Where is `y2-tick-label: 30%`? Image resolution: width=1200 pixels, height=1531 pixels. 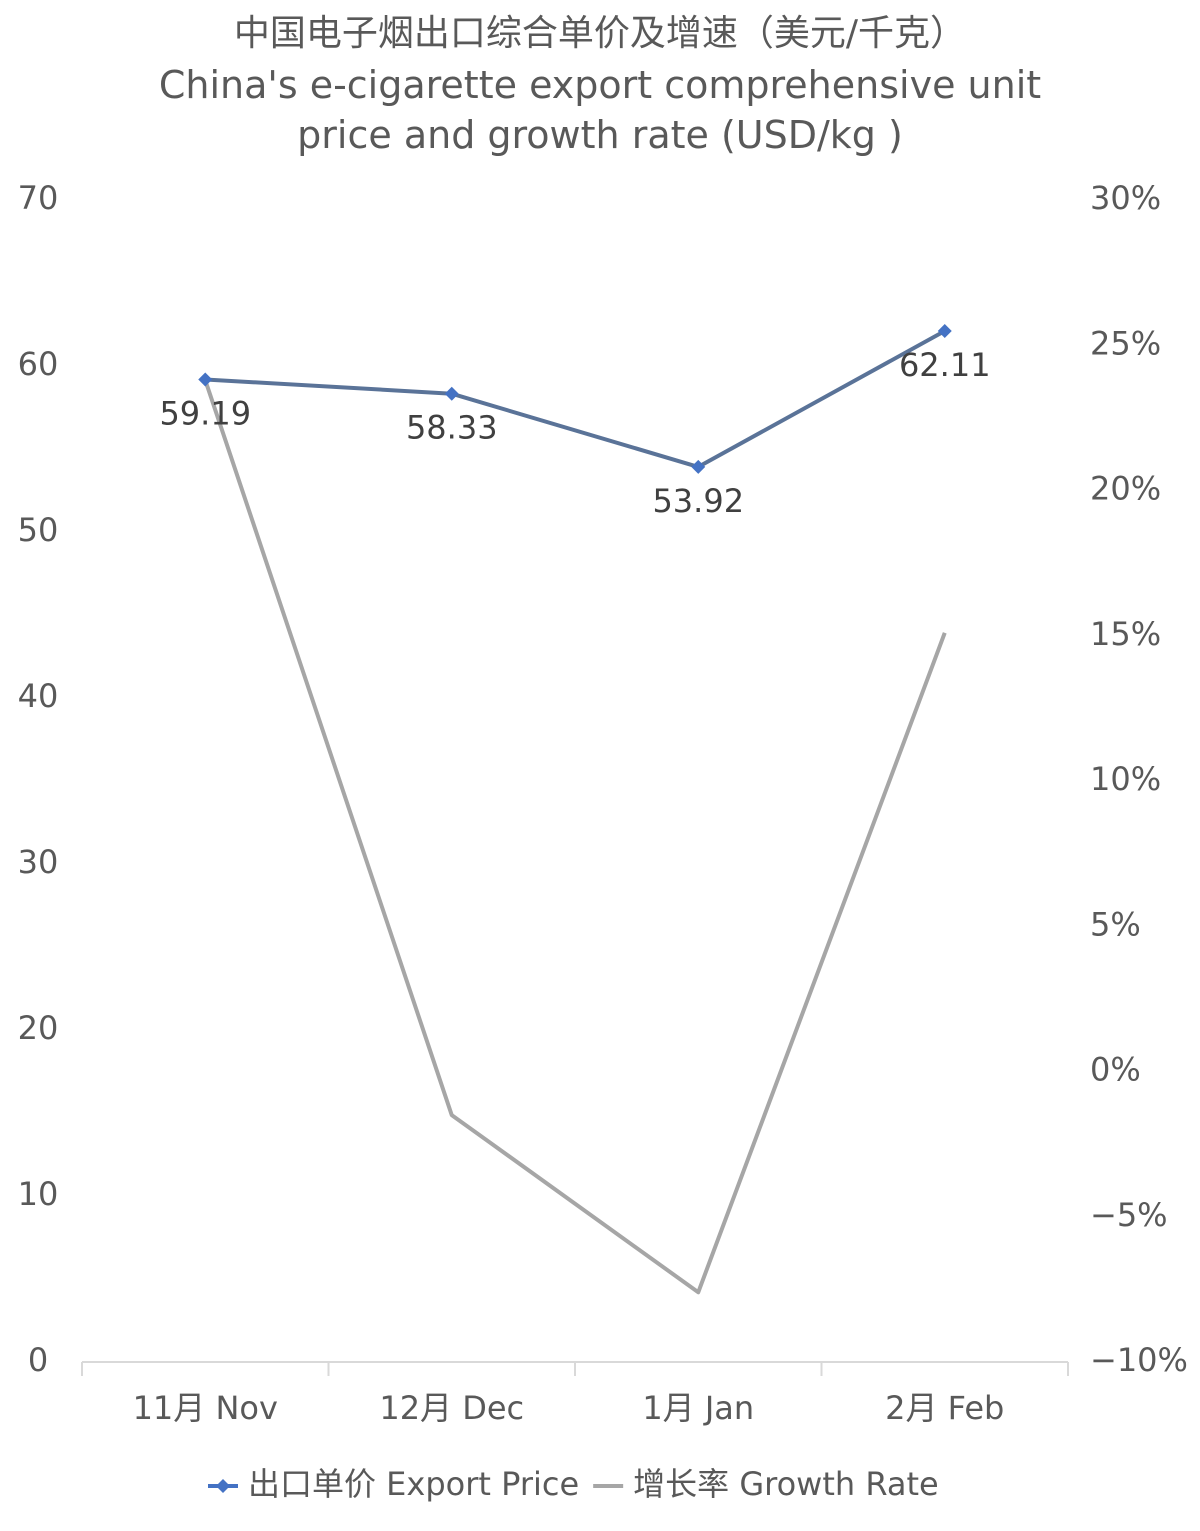 y2-tick-label: 30% is located at coordinates (1125, 198).